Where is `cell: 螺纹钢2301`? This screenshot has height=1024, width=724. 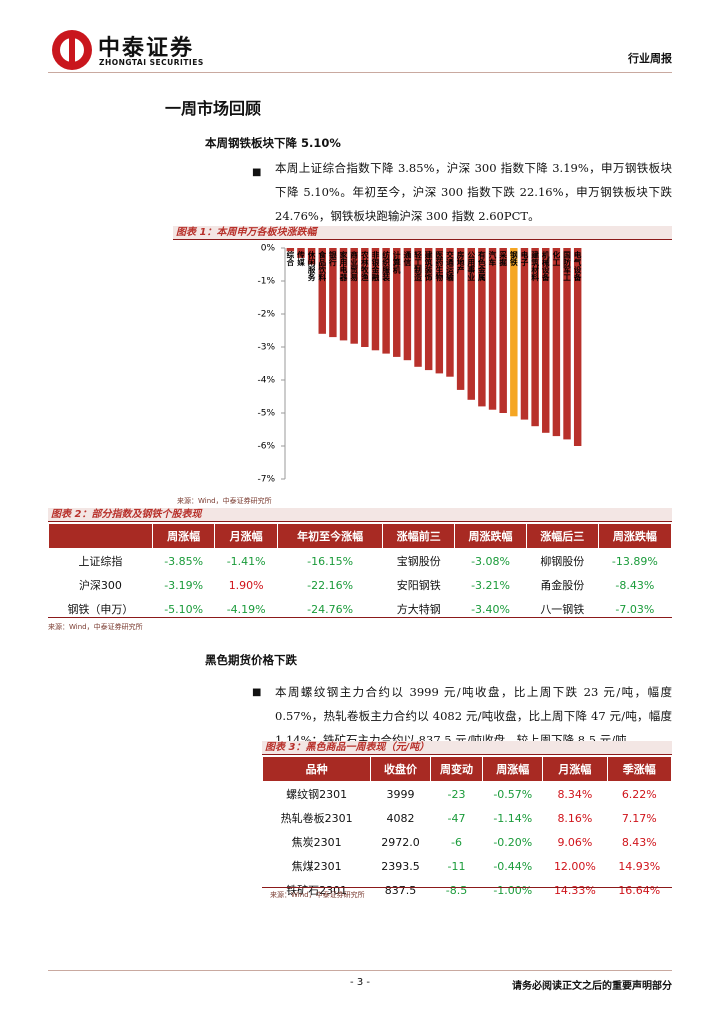
cell: 螺纹钢2301 is located at coordinates (317, 794).